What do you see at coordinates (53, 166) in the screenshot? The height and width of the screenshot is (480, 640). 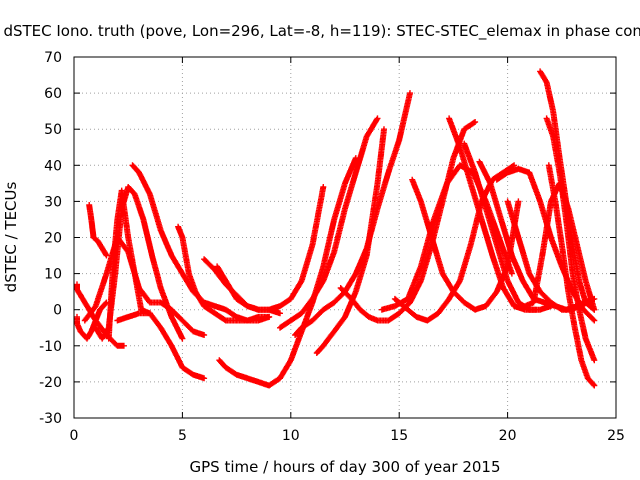 I see `y-tick-label: 40` at bounding box center [53, 166].